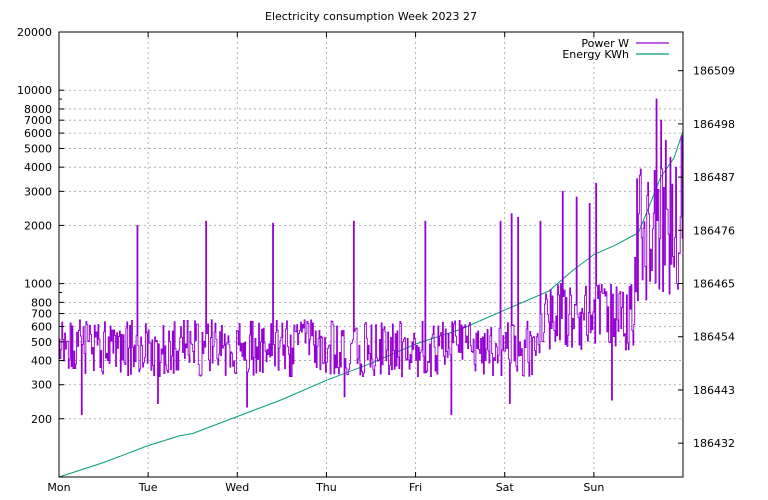  What do you see at coordinates (371, 16) in the screenshot?
I see `chart-title: Electricity consumption Week 2023 27` at bounding box center [371, 16].